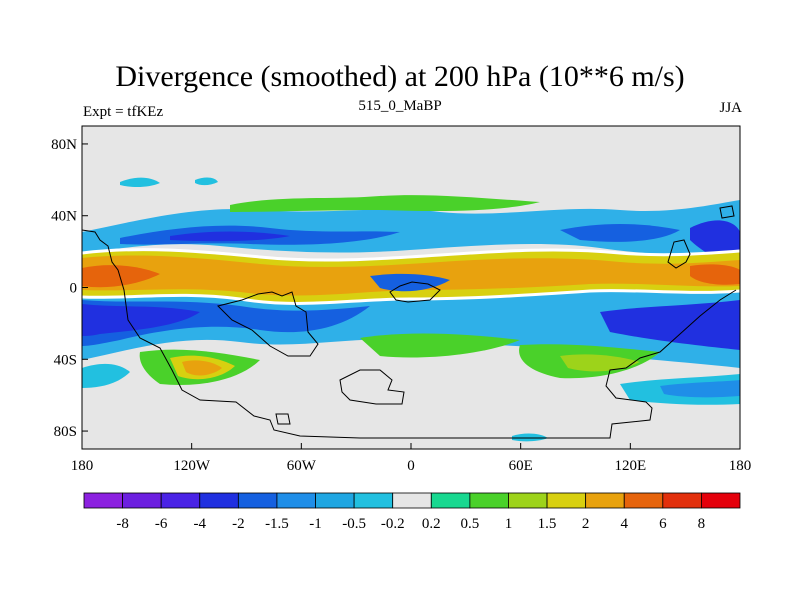 This screenshot has height=600, width=800. What do you see at coordinates (730, 108) in the screenshot?
I see `season-label: JJA` at bounding box center [730, 108].